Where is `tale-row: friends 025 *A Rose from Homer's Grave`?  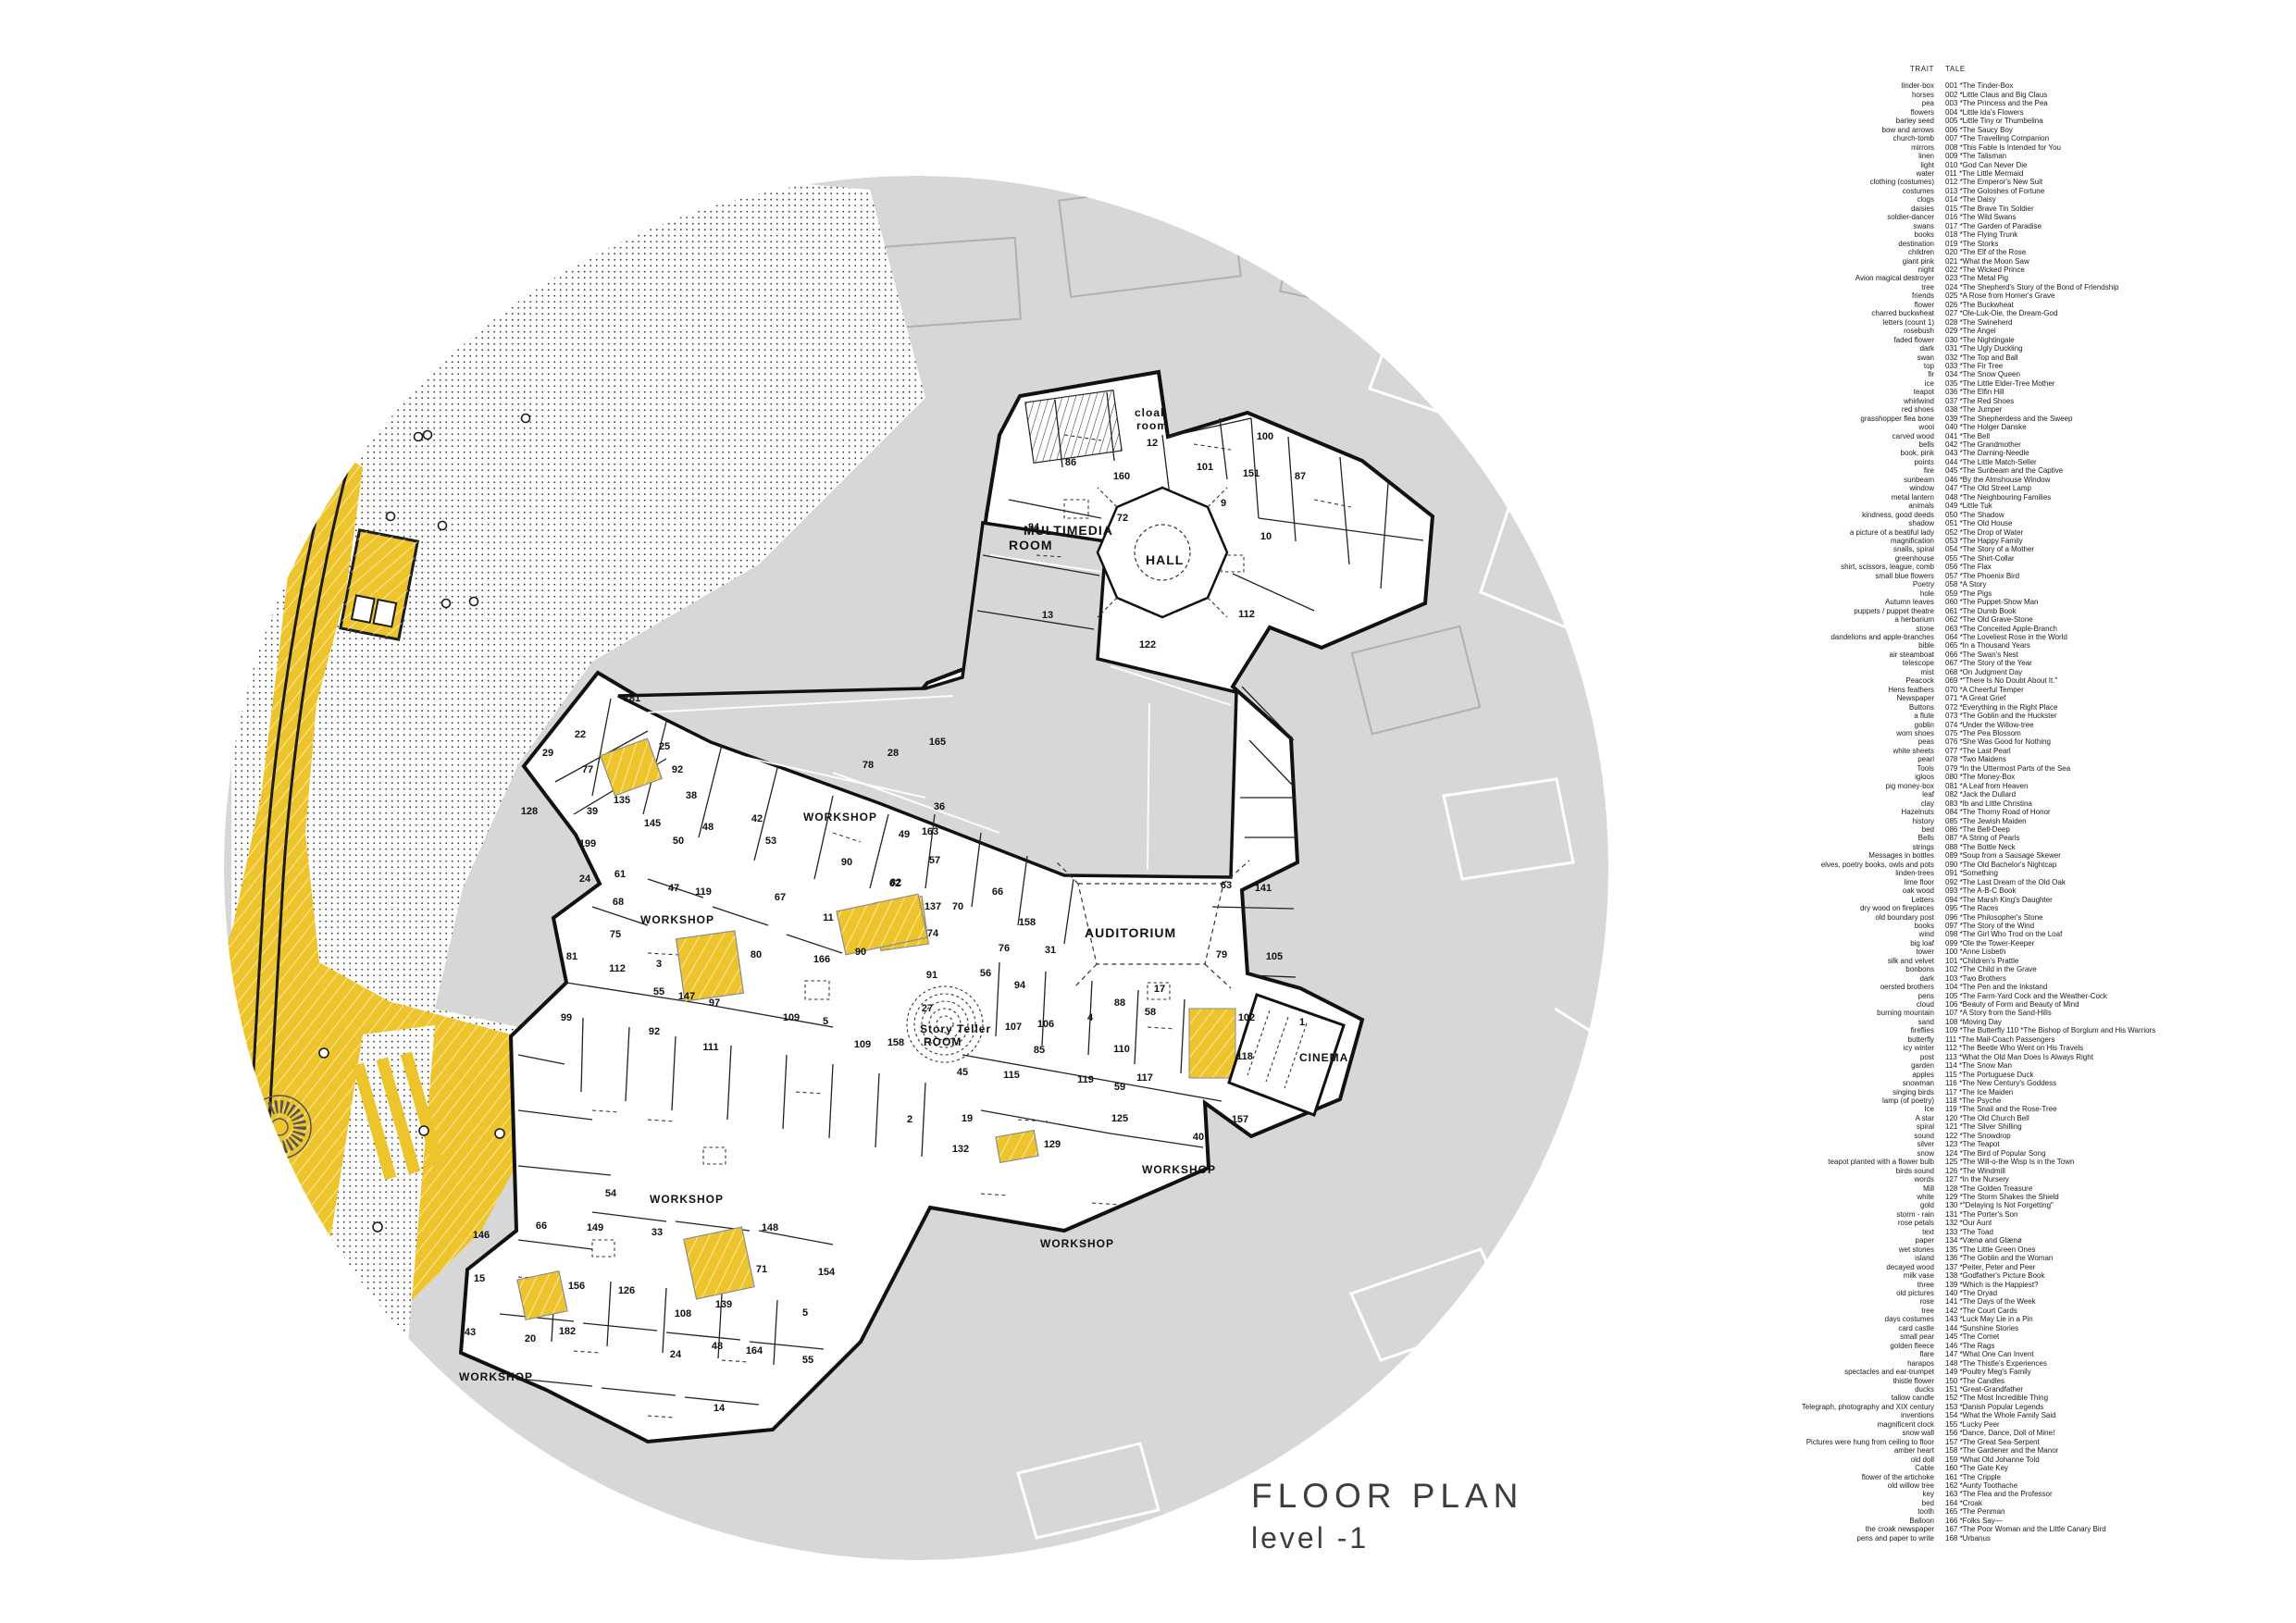
tale-row: friends 025 *A Rose from Homer's Grave is located at coordinates (1977, 295).